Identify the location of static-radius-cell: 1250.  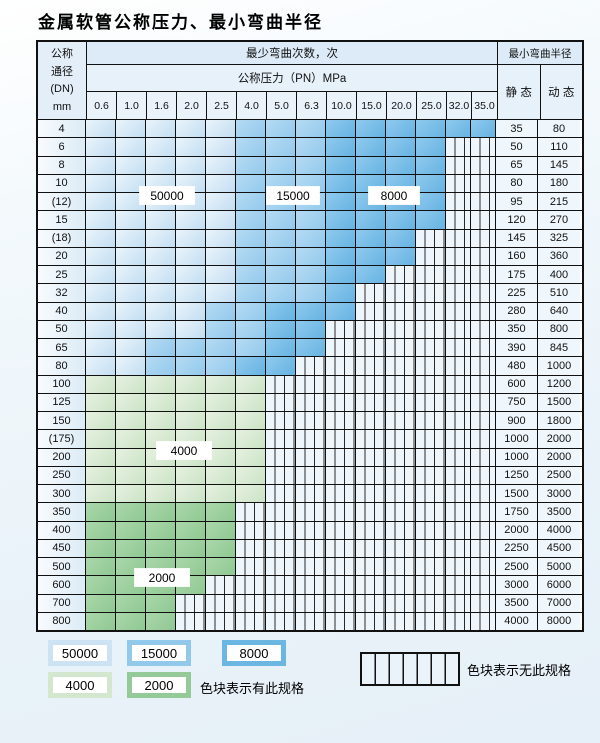
(517, 475).